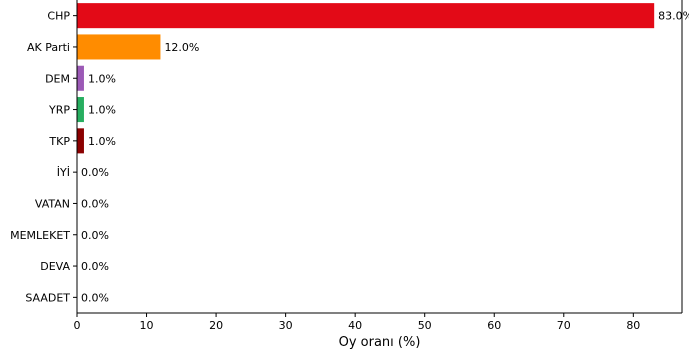 Image resolution: width=689 pixels, height=361 pixels. I want to click on x-axis-title: Oy oranı (%), so click(380, 342).